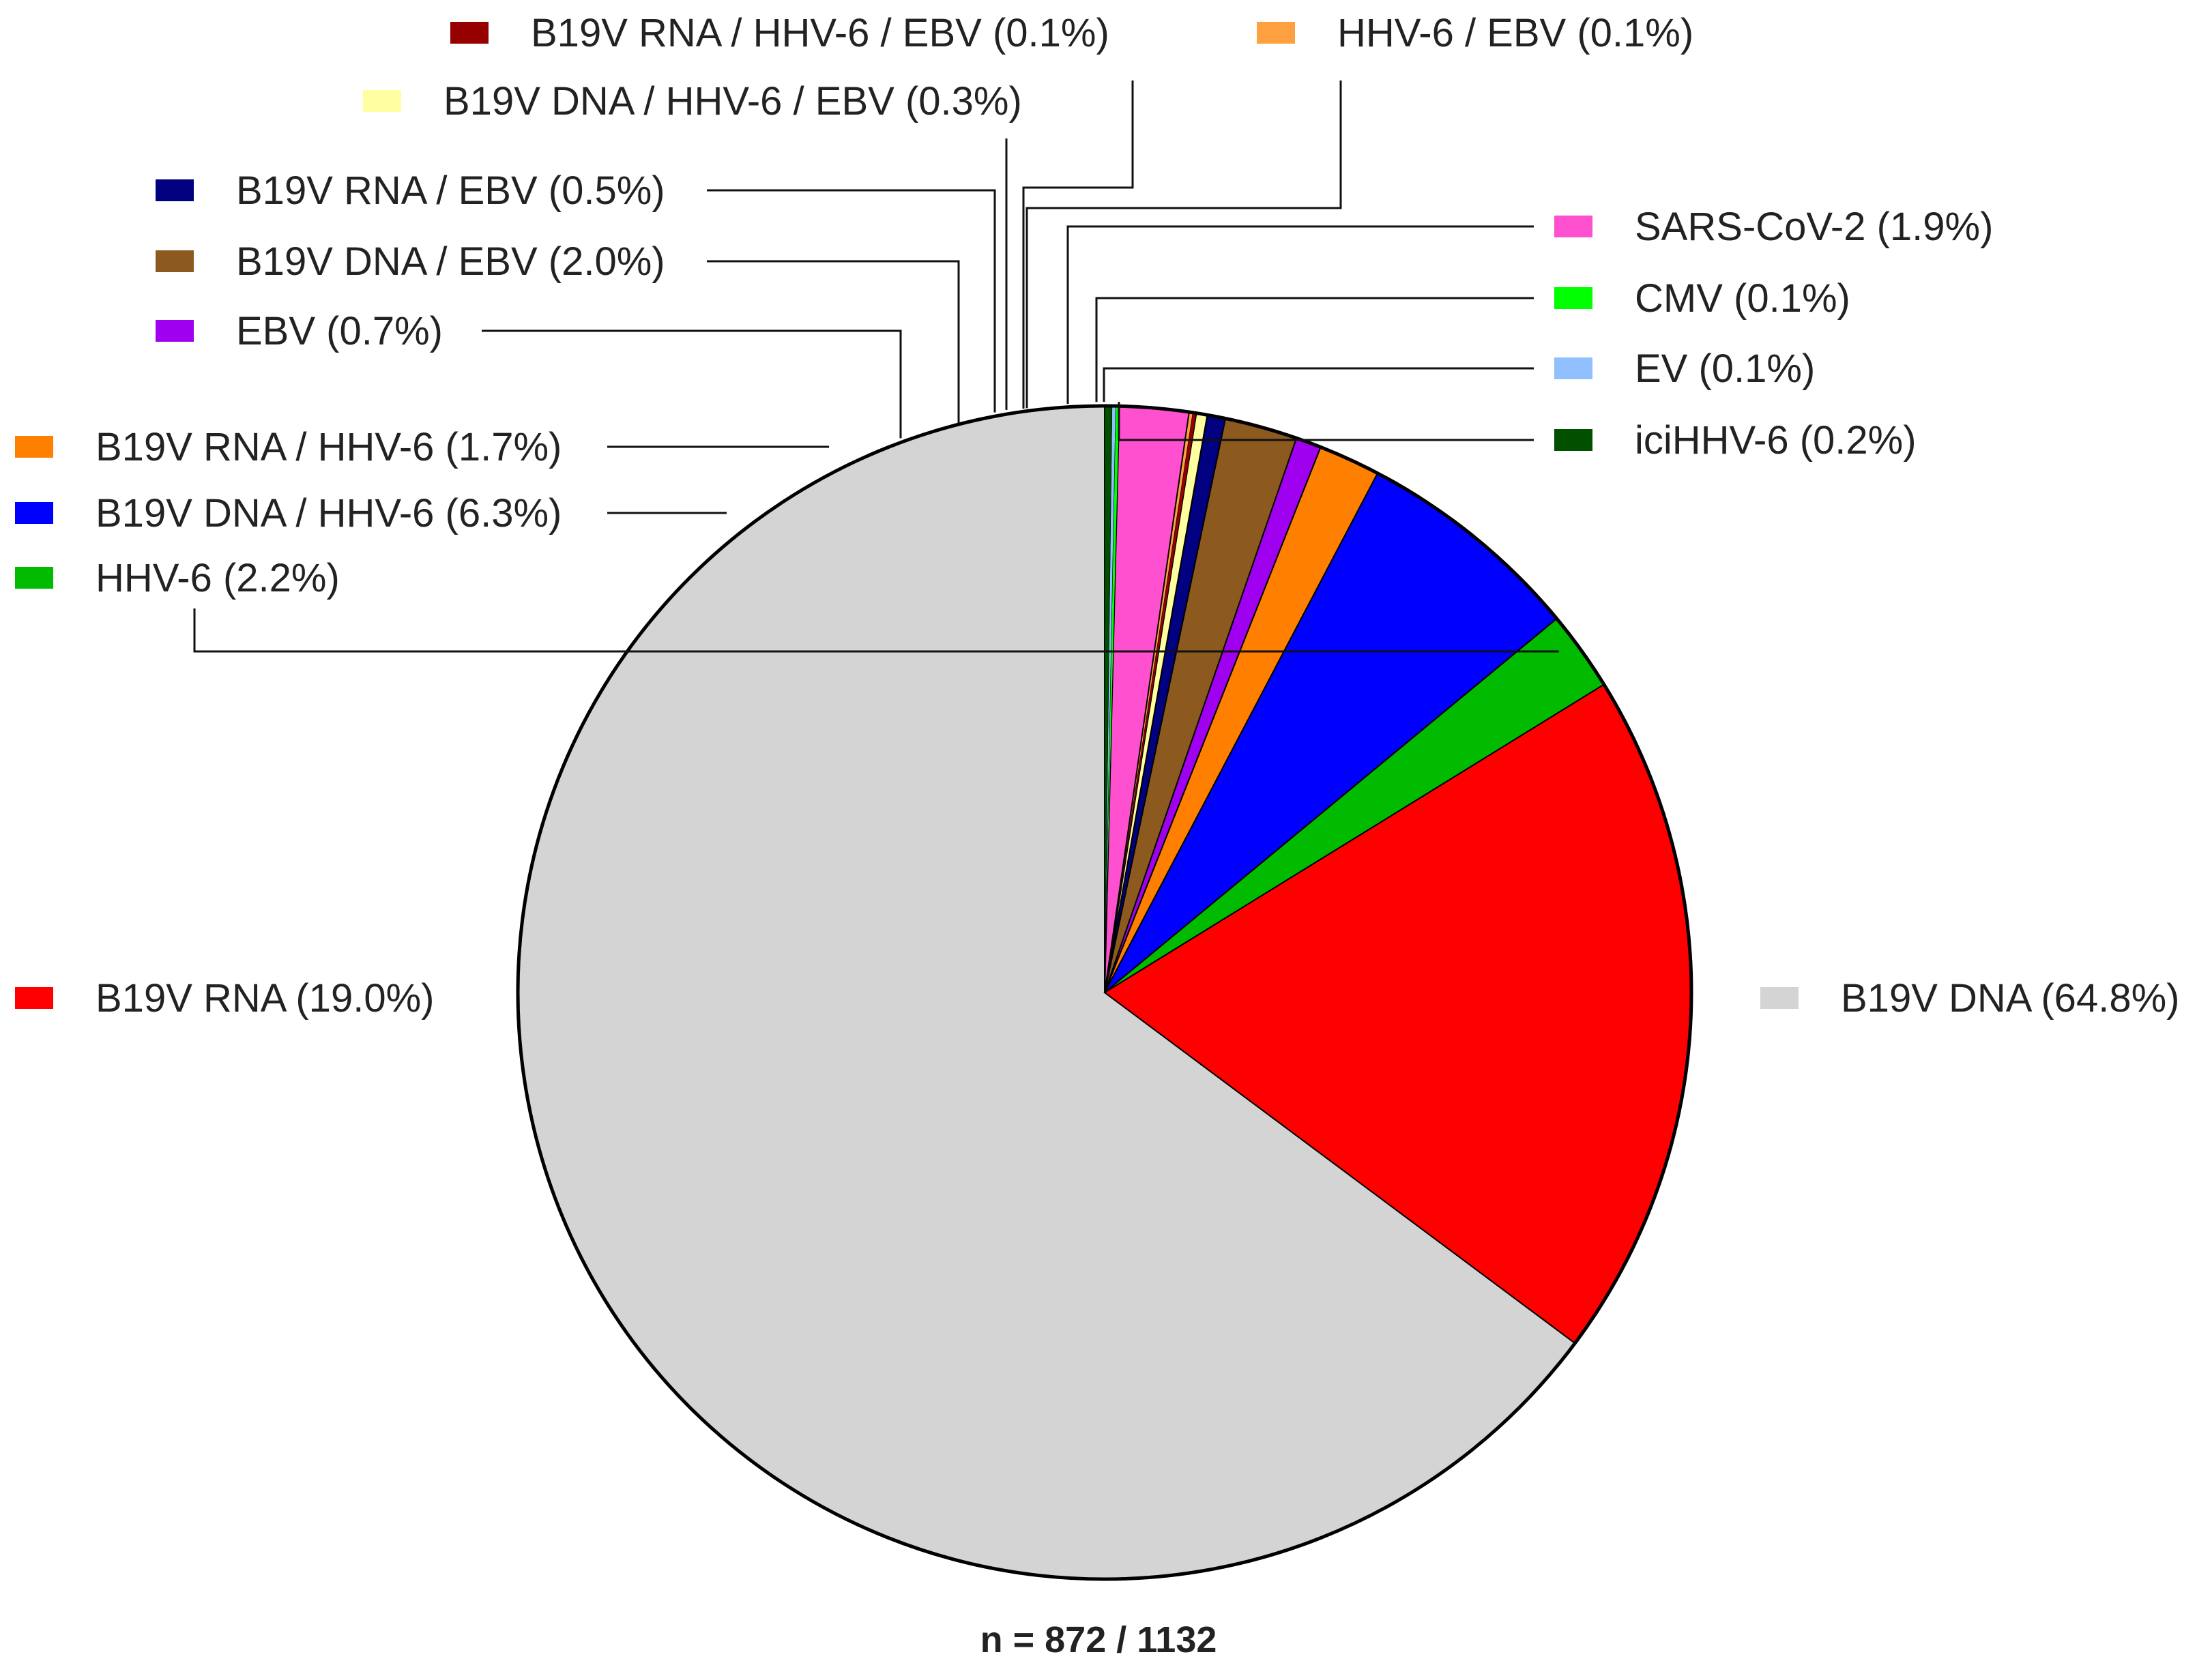 This screenshot has height=1676, width=2212. I want to click on leader-line-b19v-rna-ebv, so click(851, 301).